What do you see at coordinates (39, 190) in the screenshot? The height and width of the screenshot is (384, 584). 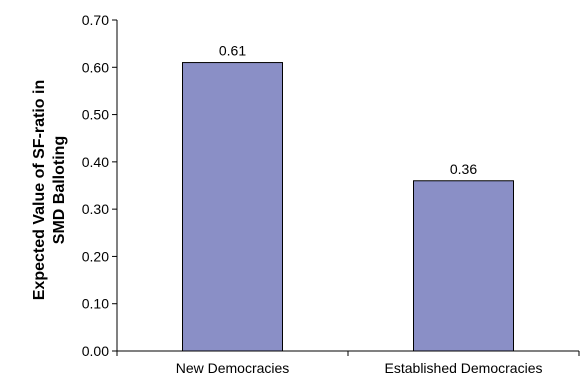 I see `y-axis-label-line-1: Expected Value of SF-ratio in` at bounding box center [39, 190].